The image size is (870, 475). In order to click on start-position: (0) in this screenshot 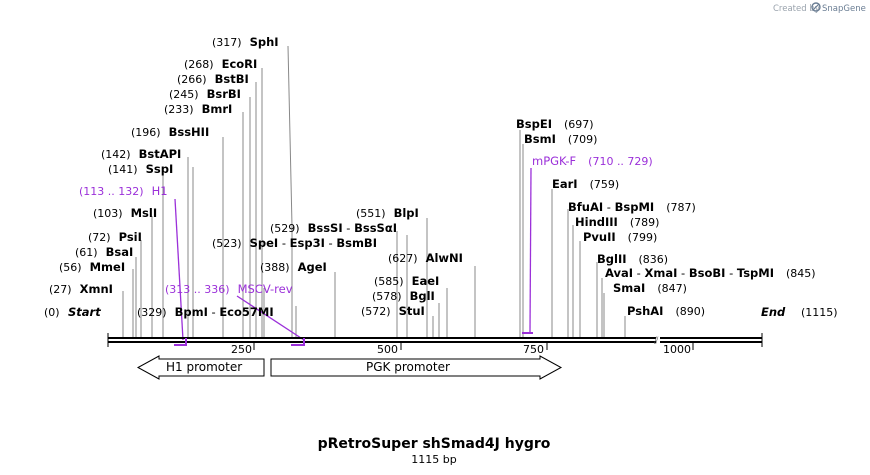, I will do `click(52, 312)`.